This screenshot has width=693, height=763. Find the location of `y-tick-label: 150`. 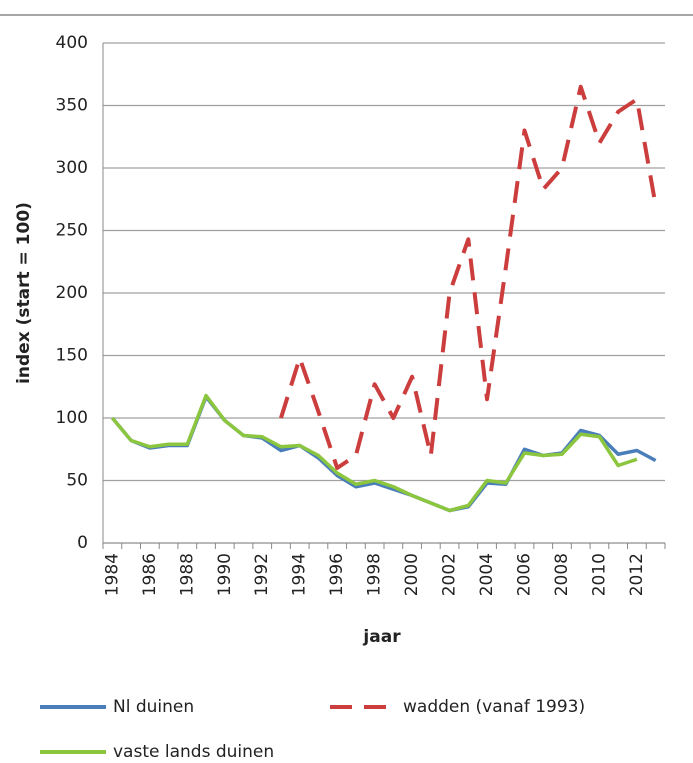

y-tick-label: 150 is located at coordinates (72, 356).